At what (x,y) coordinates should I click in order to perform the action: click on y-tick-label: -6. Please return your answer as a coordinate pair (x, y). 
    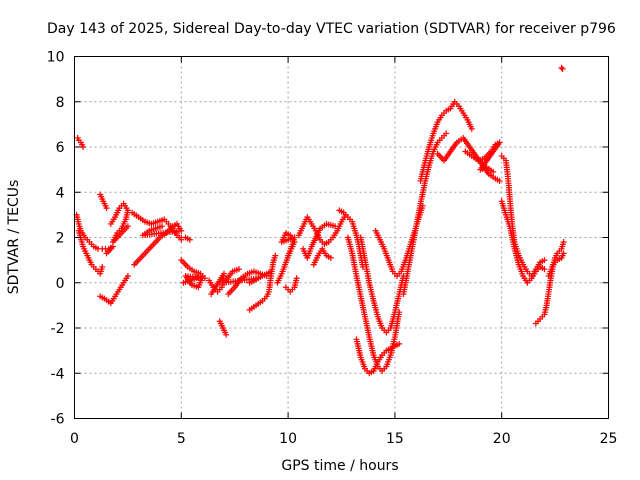
    Looking at the image, I should click on (58, 420).